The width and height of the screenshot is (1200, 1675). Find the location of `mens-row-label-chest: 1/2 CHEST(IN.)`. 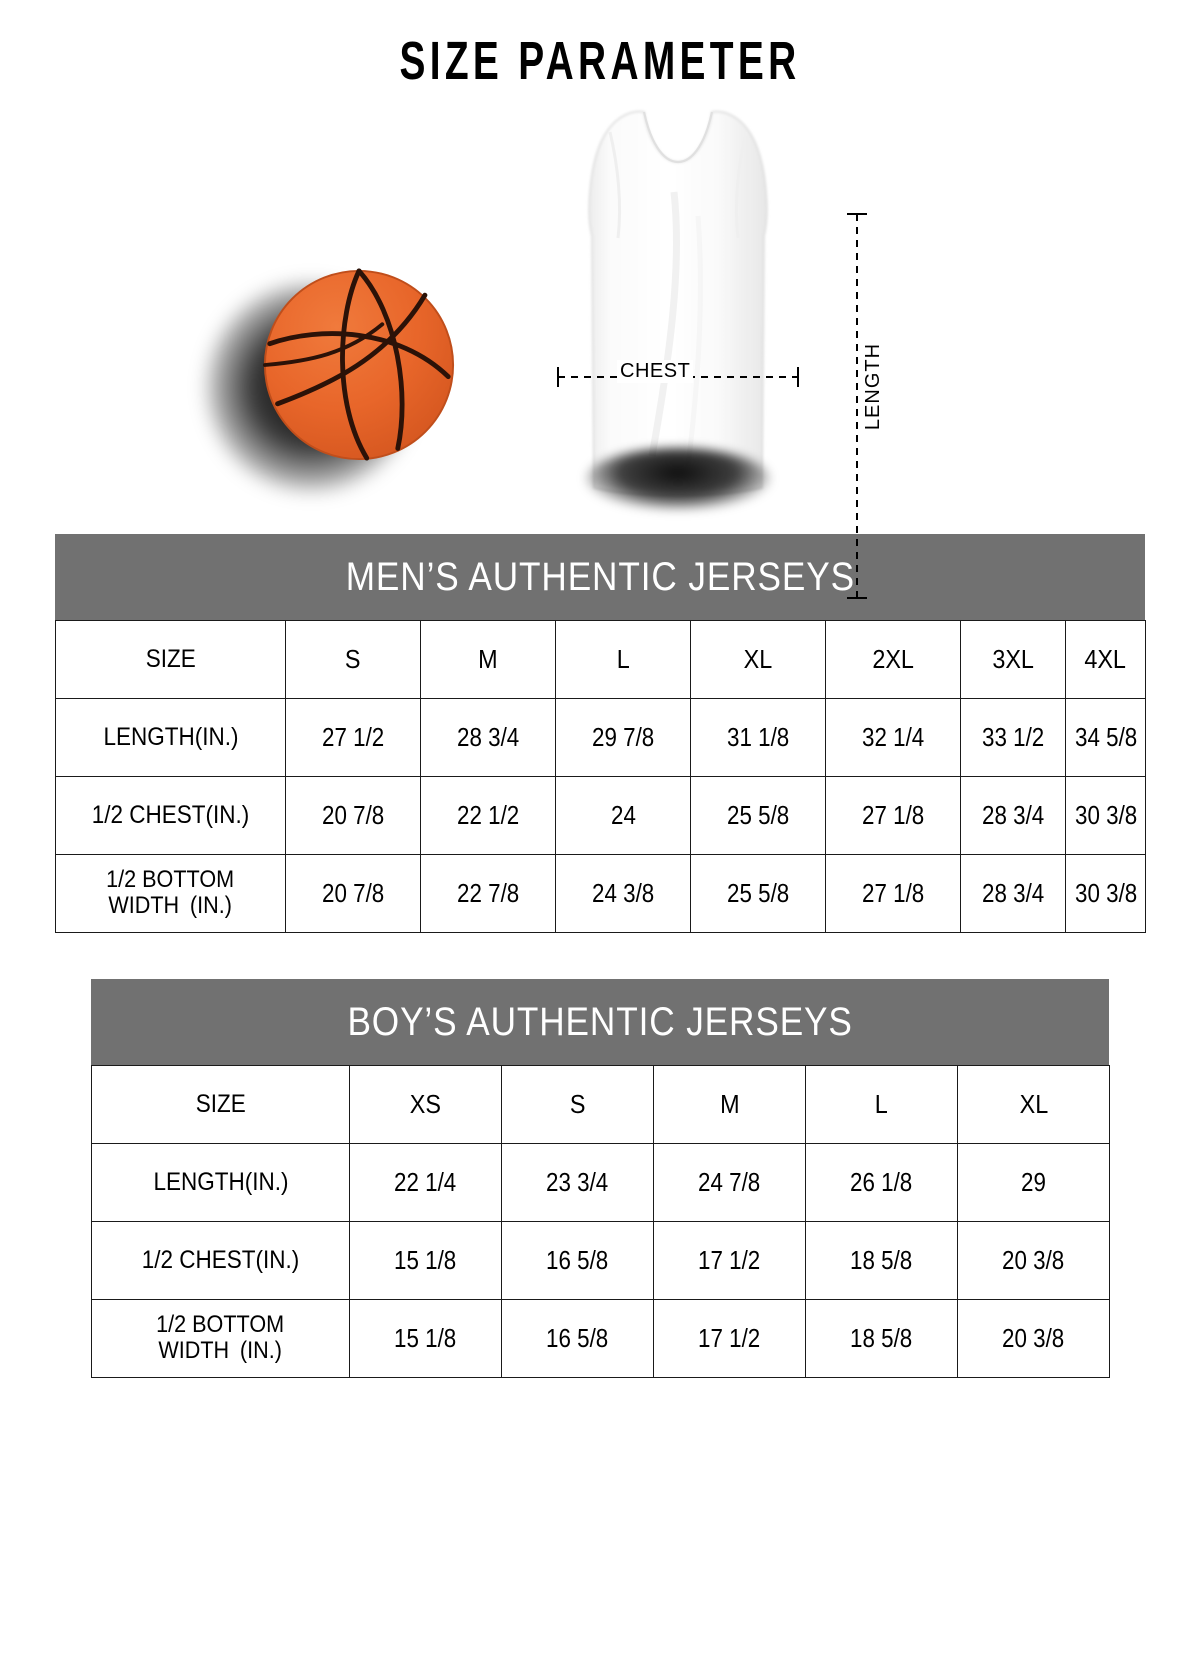

mens-row-label-chest: 1/2 CHEST(IN.) is located at coordinates (170, 815).